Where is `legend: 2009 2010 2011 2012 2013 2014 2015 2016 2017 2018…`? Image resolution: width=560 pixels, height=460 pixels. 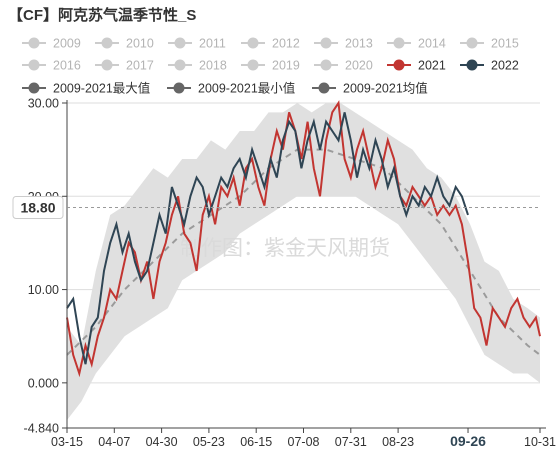
legend: 2009 2010 2011 2012 2013 2014 2015 2016 2017 2018… is located at coordinates (270, 66).